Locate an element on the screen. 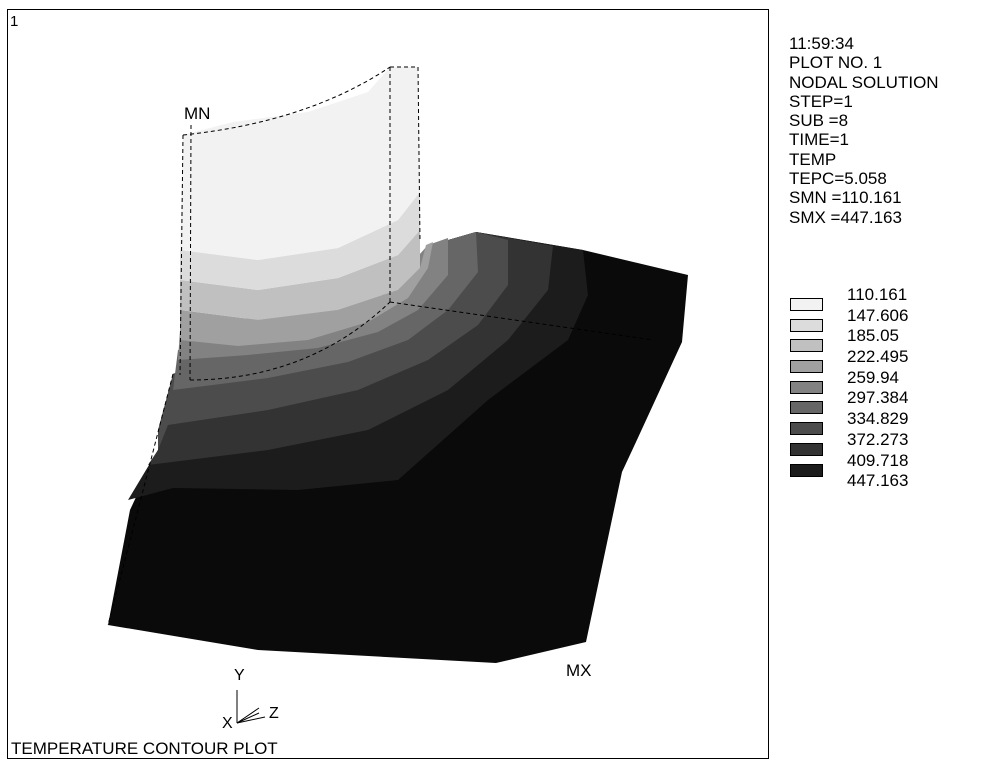 The image size is (985, 764). legend-value: 185.05 is located at coordinates (873, 336).